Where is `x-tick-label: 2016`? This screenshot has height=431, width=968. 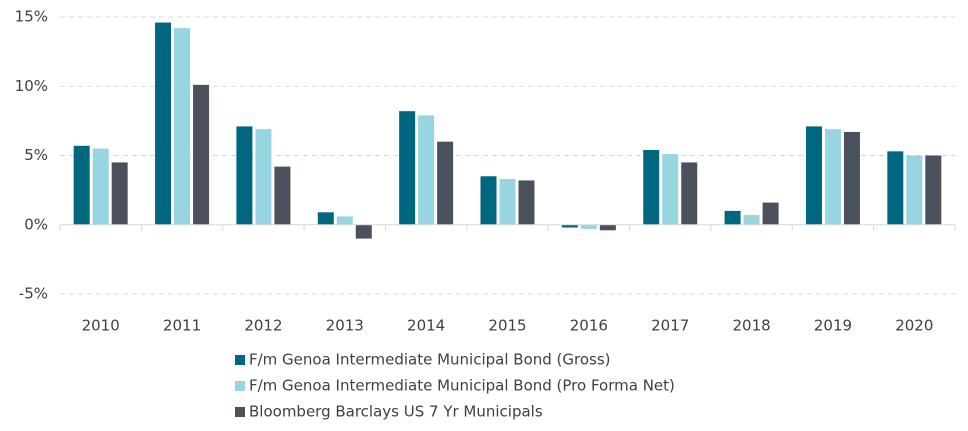 x-tick-label: 2016 is located at coordinates (589, 326).